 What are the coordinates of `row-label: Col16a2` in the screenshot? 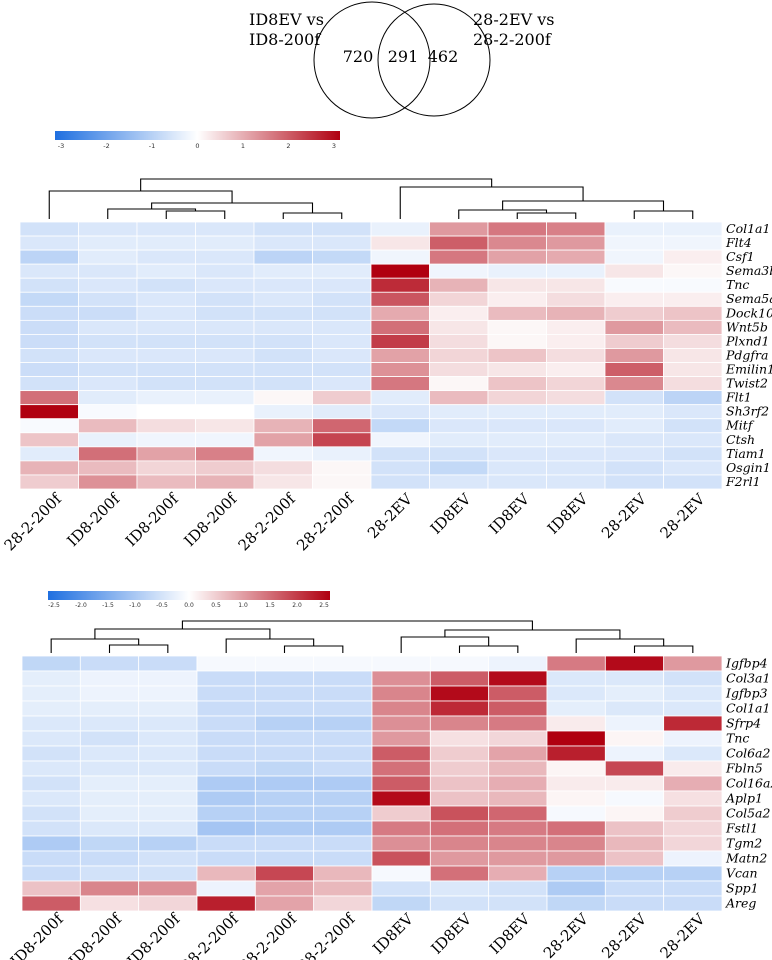 It's located at (749, 783).